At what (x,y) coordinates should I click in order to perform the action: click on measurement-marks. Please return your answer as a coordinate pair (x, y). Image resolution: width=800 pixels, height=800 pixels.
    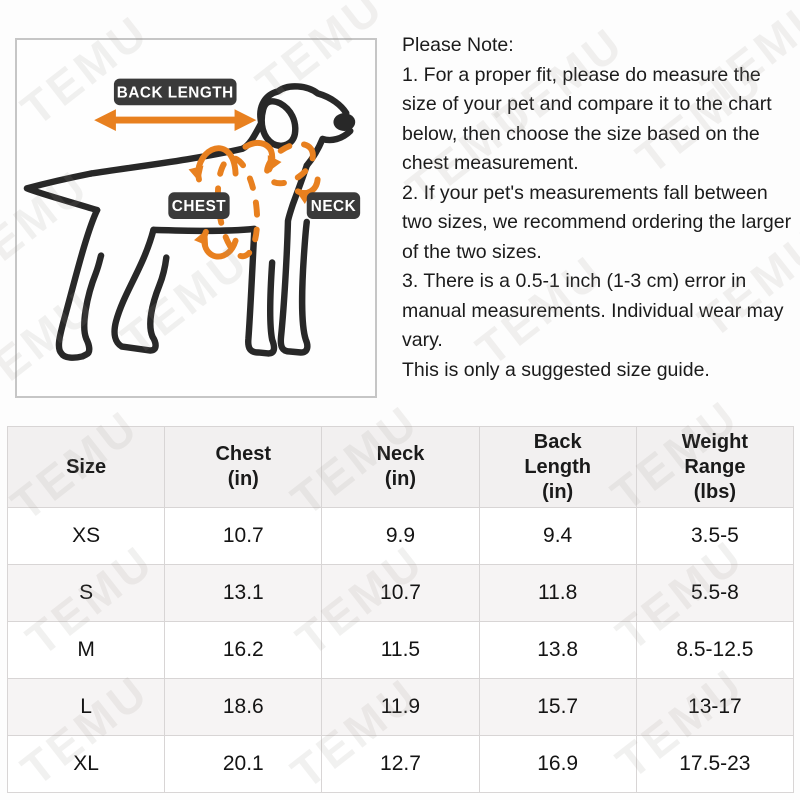
    Looking at the image, I should click on (207, 184).